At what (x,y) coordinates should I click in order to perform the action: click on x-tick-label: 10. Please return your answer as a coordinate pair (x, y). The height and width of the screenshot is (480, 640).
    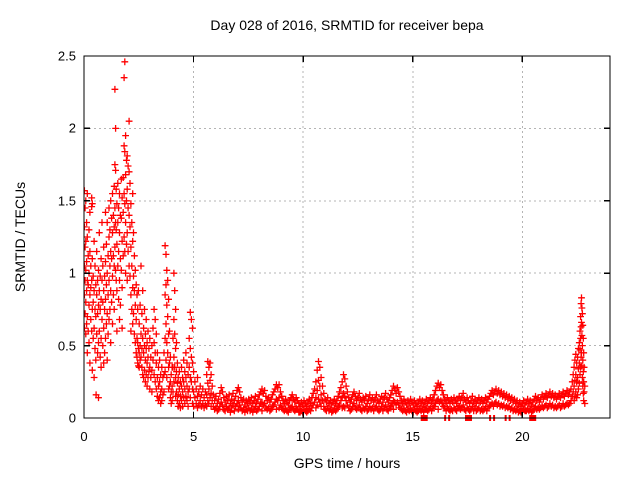
    Looking at the image, I should click on (303, 436).